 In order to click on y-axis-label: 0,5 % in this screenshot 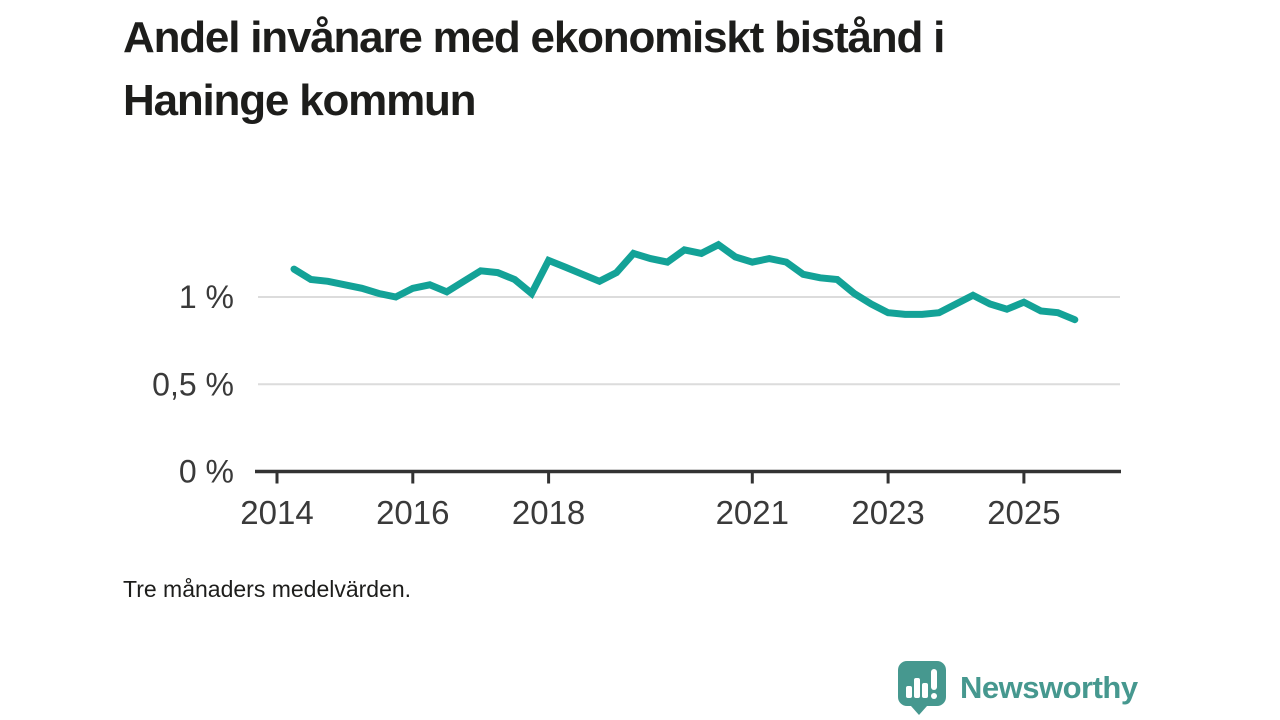, I will do `click(193, 384)`.